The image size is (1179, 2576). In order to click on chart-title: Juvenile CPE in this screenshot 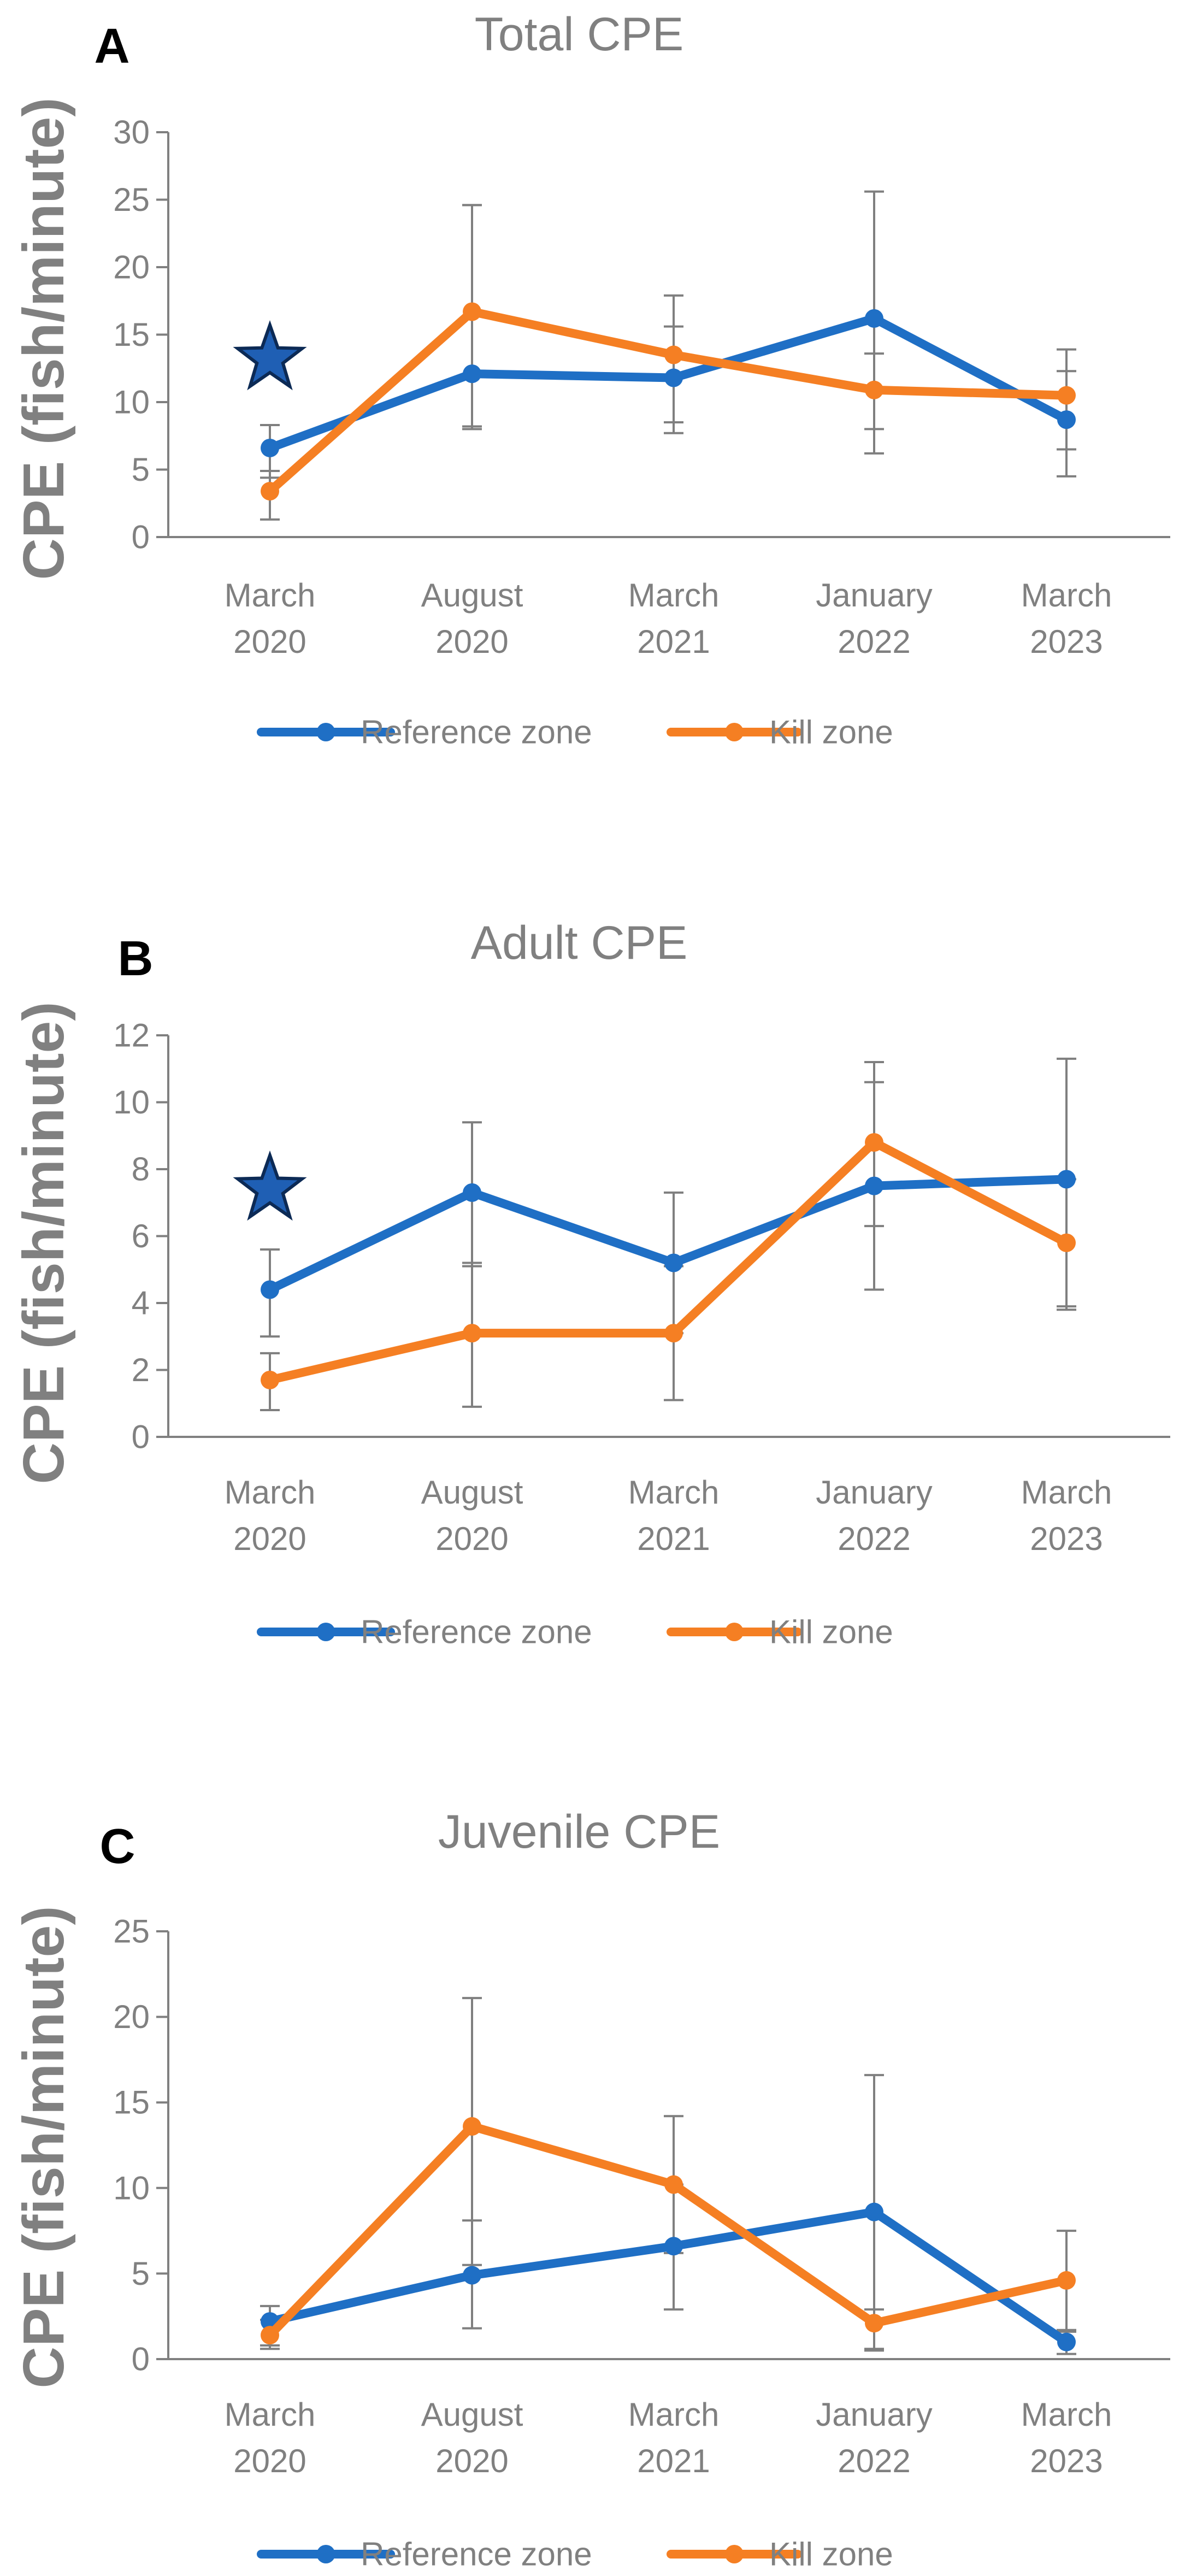, I will do `click(579, 1832)`.